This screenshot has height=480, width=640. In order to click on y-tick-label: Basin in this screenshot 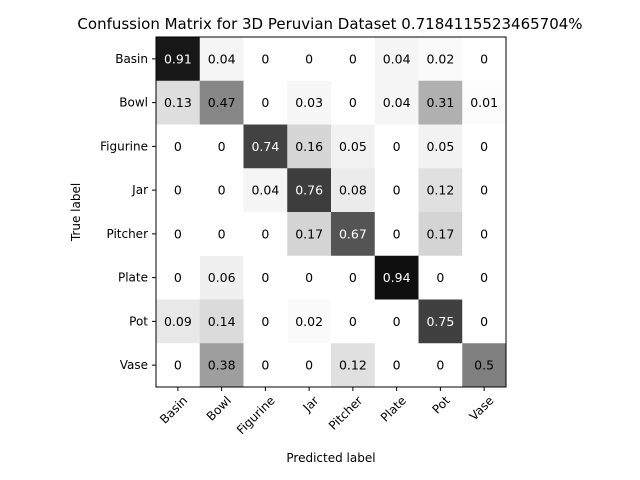, I will do `click(131, 59)`.